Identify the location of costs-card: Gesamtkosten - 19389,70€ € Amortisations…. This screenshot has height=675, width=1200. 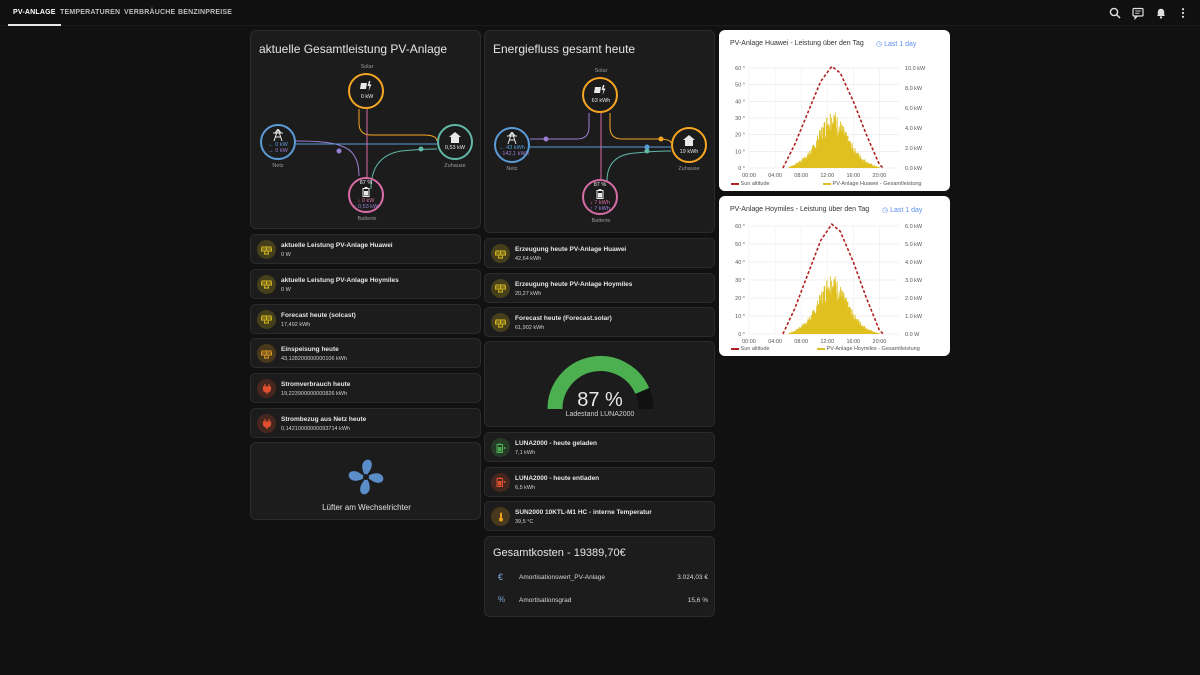
(599, 576).